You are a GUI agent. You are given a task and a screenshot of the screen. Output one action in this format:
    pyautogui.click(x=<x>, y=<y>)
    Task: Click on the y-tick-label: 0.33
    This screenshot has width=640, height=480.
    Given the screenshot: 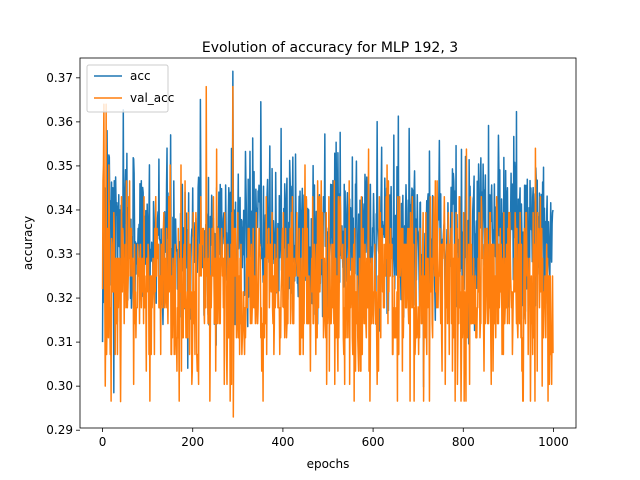 What is the action you would take?
    pyautogui.click(x=59, y=254)
    